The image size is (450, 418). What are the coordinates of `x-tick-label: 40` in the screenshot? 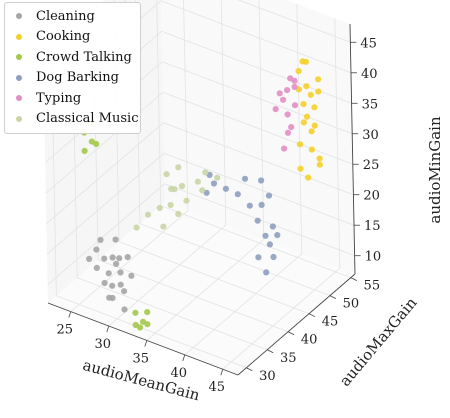 It's located at (179, 373).